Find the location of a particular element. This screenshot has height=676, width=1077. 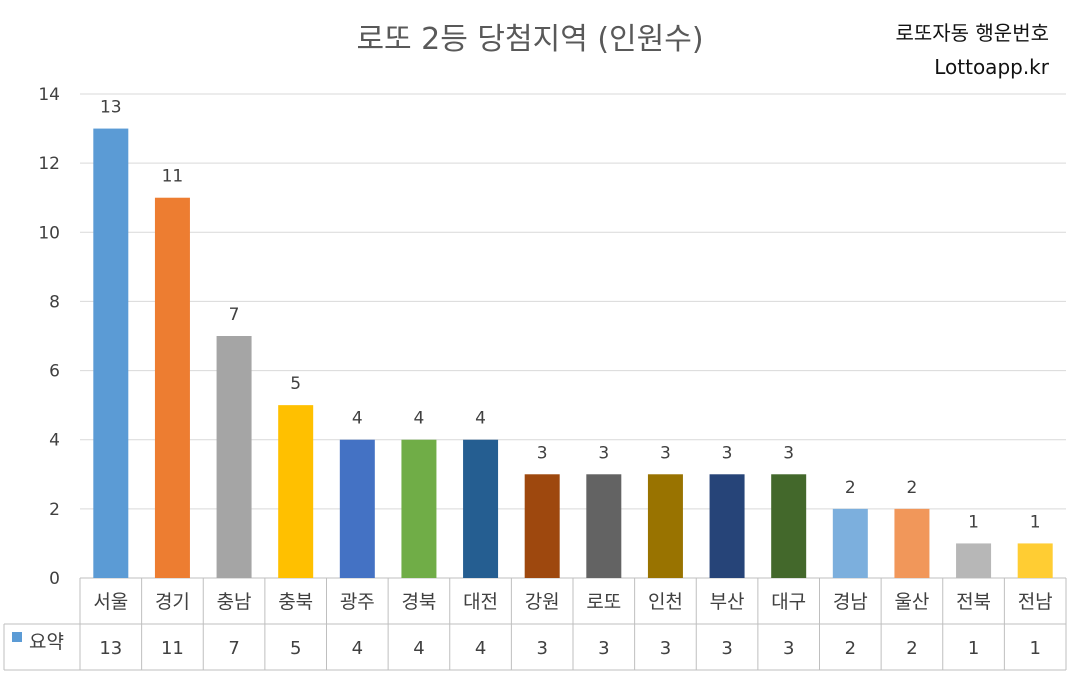

brand-line-2: Lottoapp.kr is located at coordinates (991, 67).